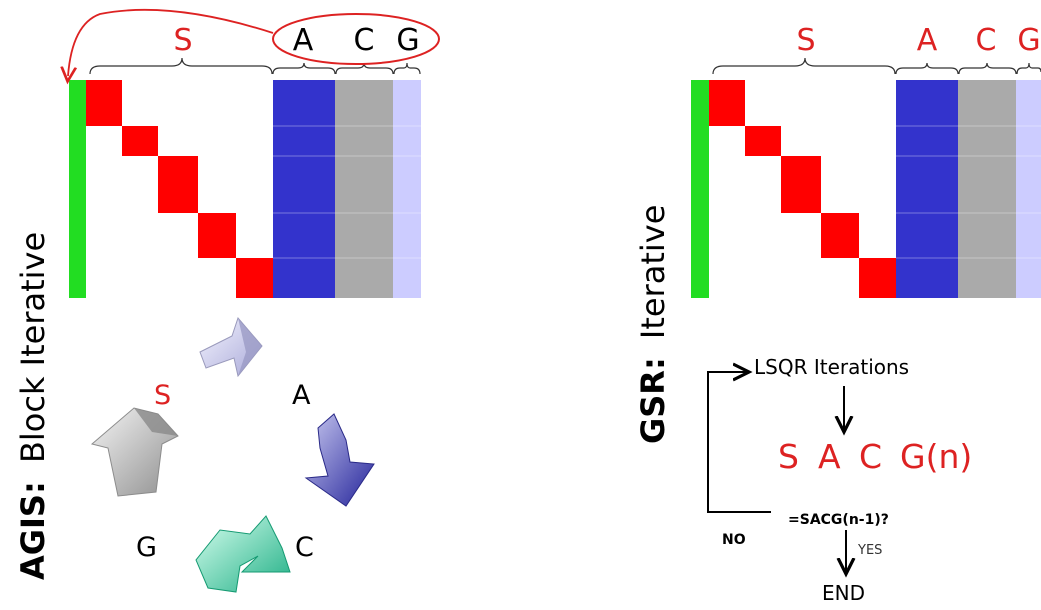  What do you see at coordinates (866, 189) in the screenshot?
I see `gsr-matrix` at bounding box center [866, 189].